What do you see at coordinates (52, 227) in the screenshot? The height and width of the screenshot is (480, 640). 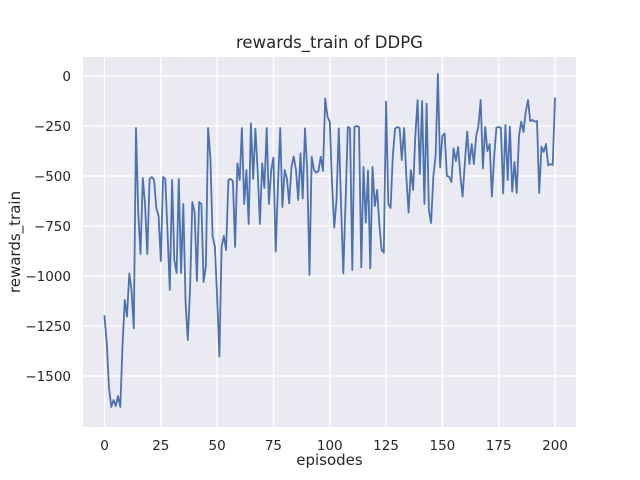 I see `y-tick-label--750: −750` at bounding box center [52, 227].